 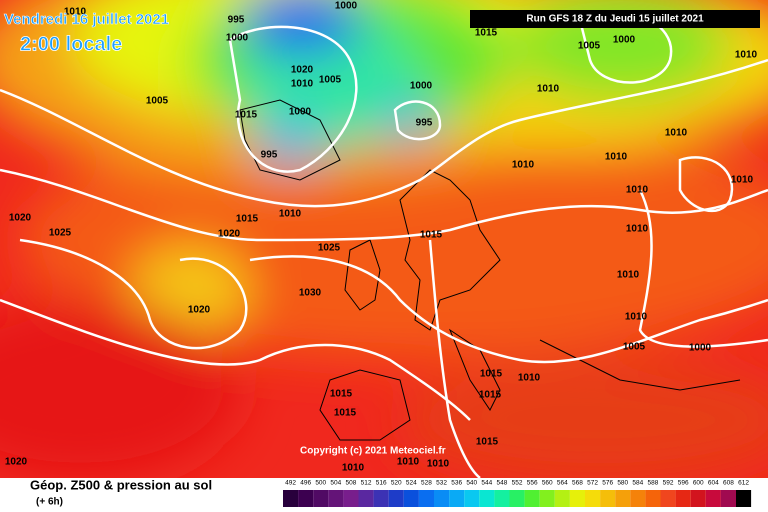 What do you see at coordinates (668, 483) in the screenshot?
I see `legend-label: 592` at bounding box center [668, 483].